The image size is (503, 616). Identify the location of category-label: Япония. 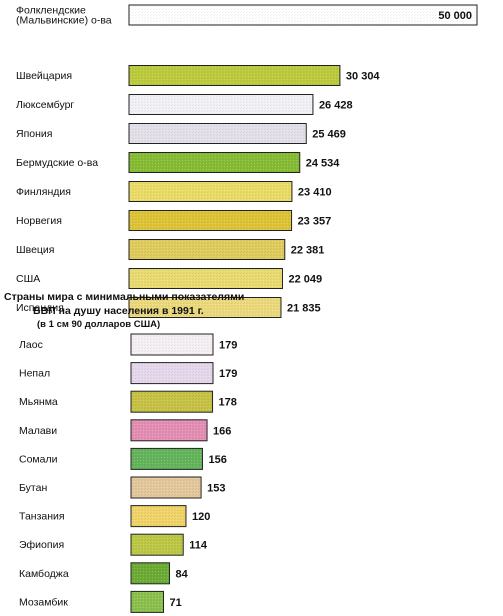
(34, 134).